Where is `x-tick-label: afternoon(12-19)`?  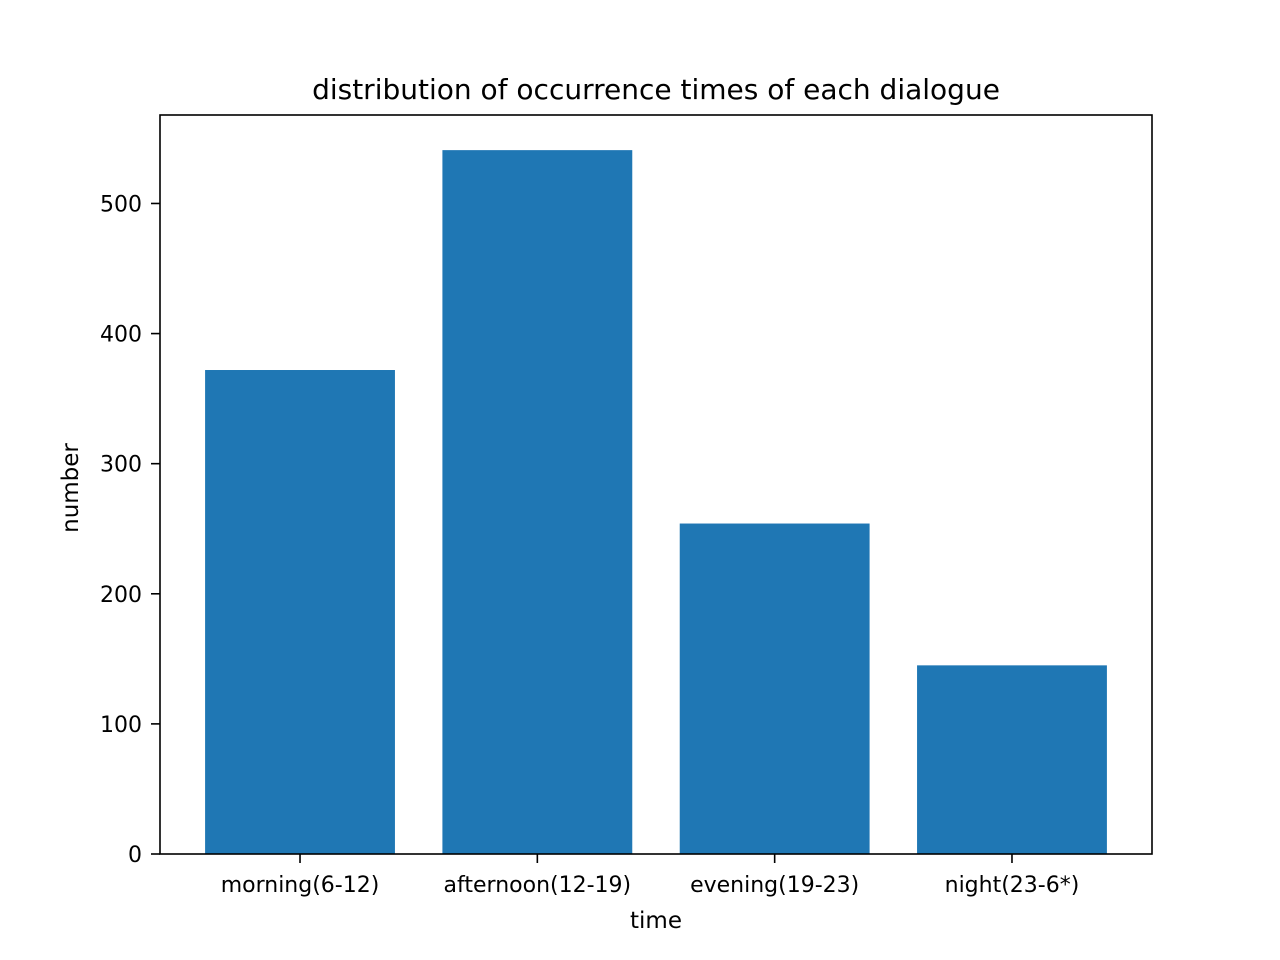 x-tick-label: afternoon(12-19) is located at coordinates (538, 885).